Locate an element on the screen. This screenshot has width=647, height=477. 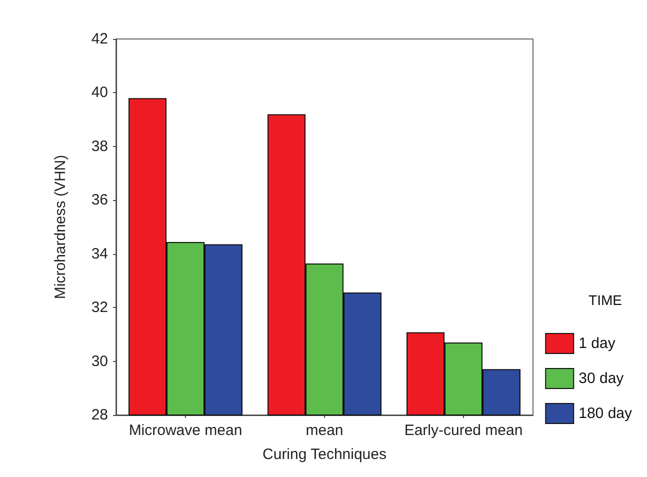
x-tick-label: Microwave mean is located at coordinates (185, 430).